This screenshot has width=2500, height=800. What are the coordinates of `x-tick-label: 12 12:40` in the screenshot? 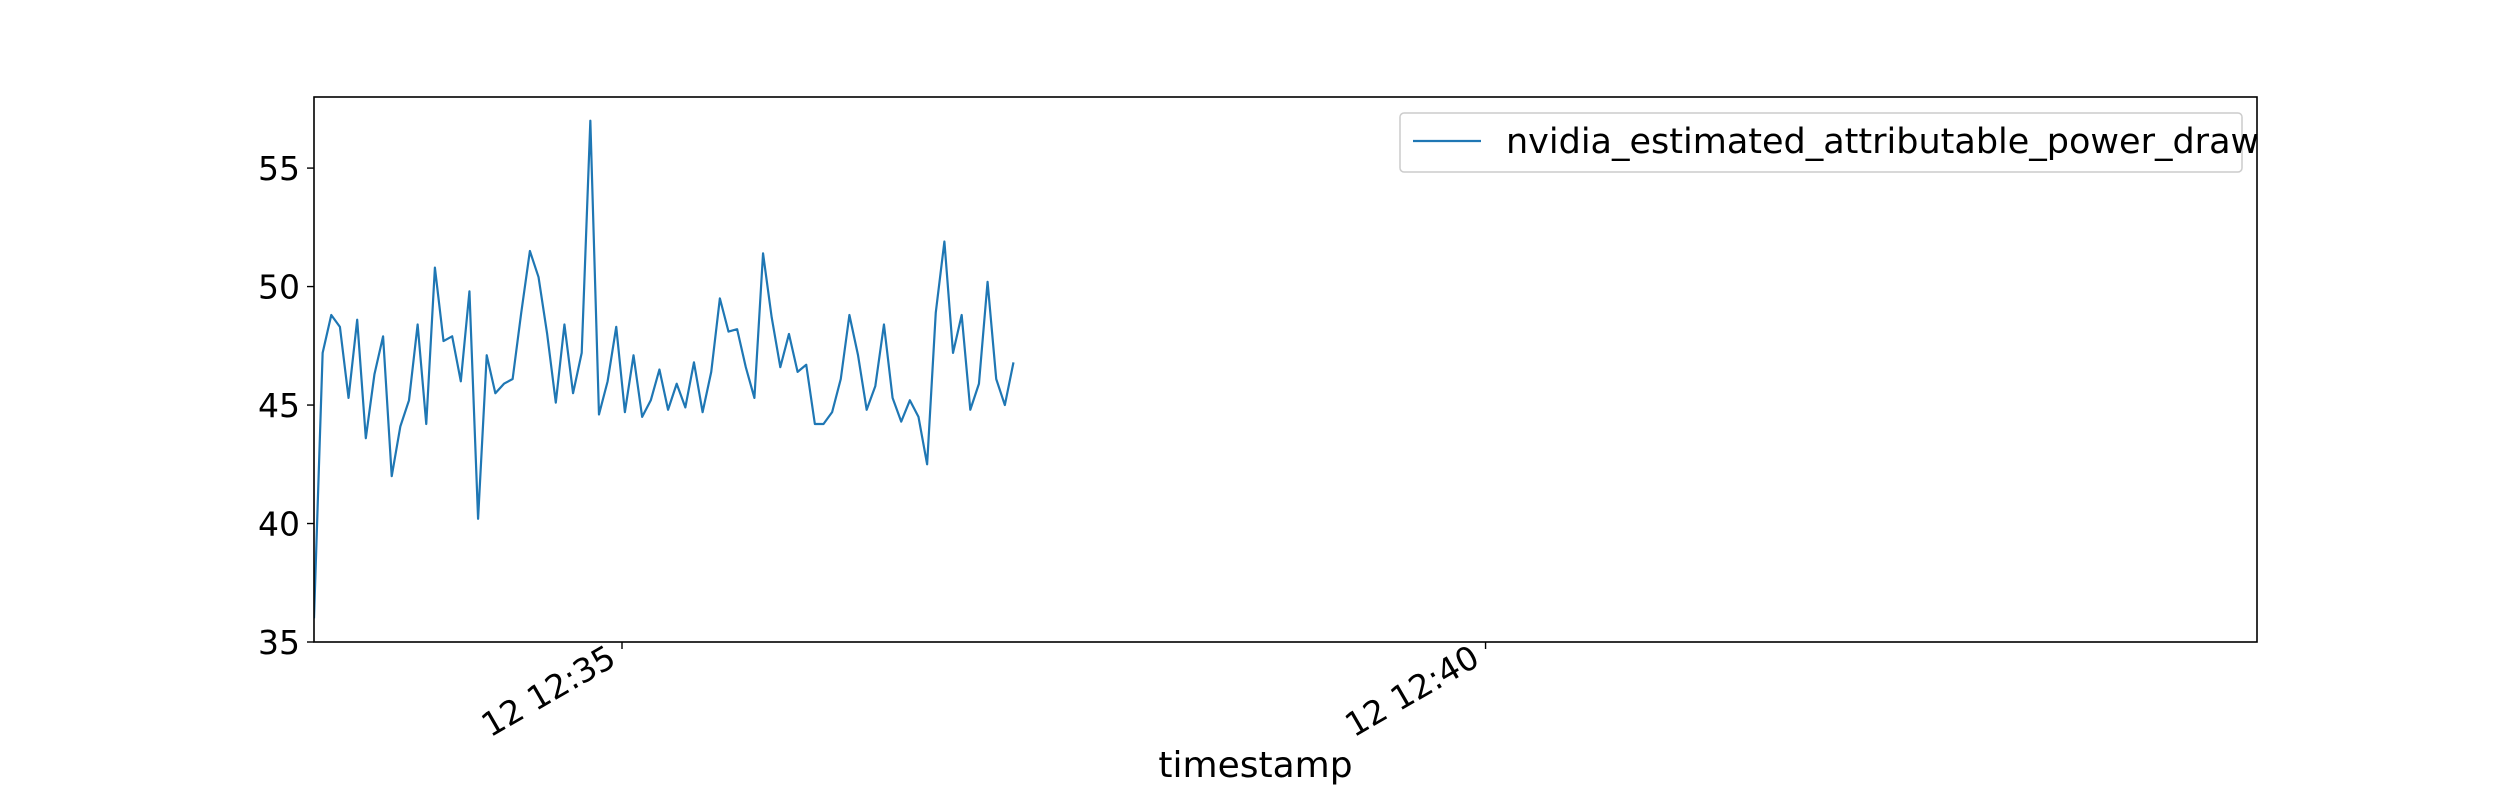 It's located at (1411, 691).